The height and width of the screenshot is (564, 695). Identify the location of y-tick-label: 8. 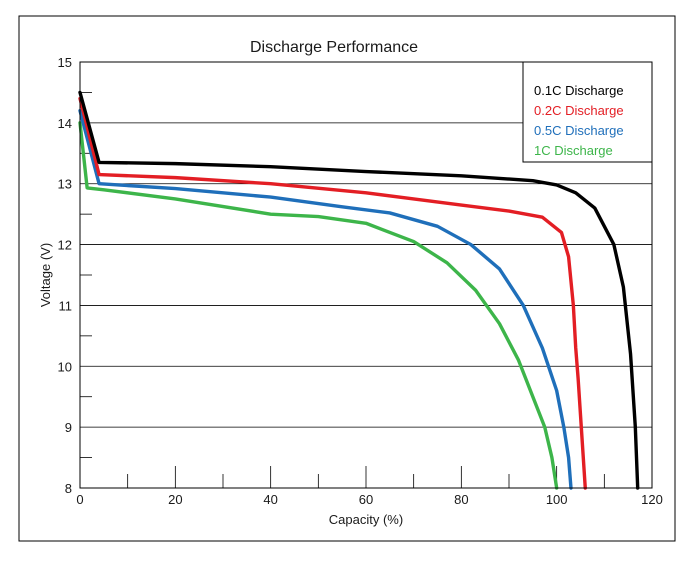
(68, 488).